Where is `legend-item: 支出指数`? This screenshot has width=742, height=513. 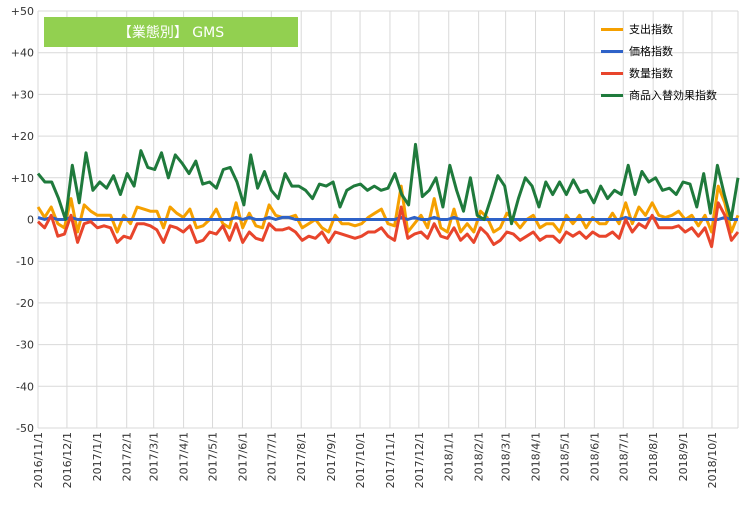
legend-item: 支出指数 is located at coordinates (659, 29).